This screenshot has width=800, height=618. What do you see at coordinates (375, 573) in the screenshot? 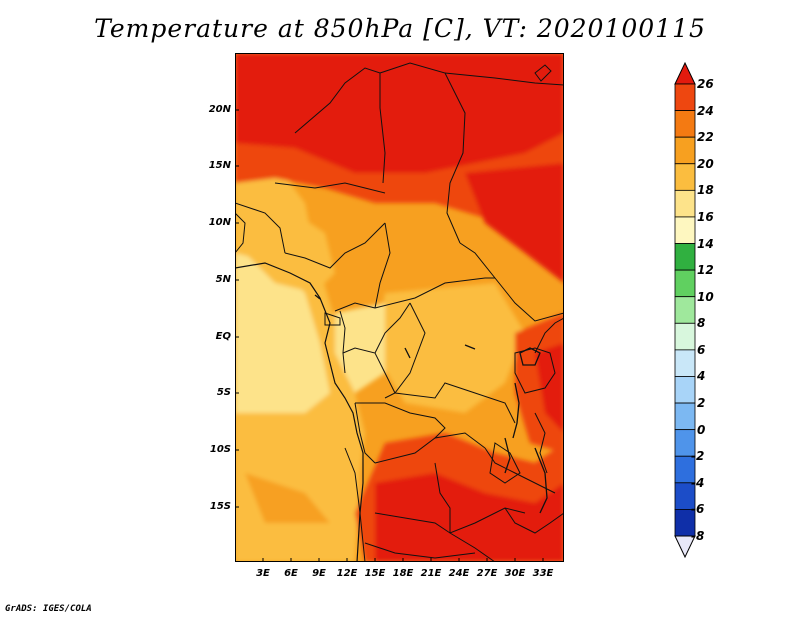
I see `lon-label-15e: 15E` at bounding box center [375, 573].